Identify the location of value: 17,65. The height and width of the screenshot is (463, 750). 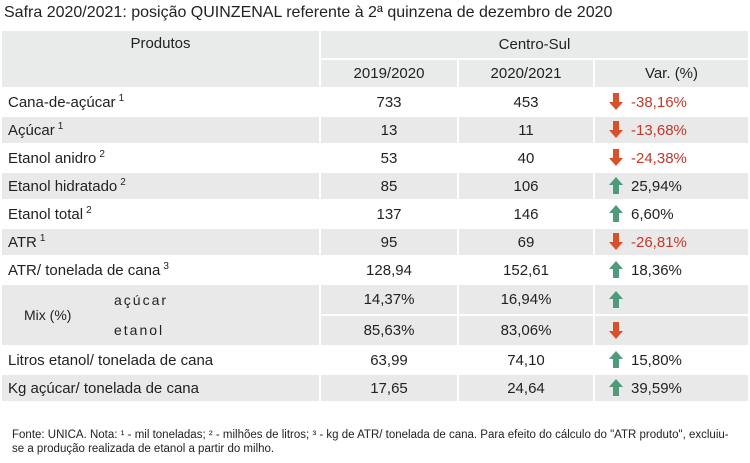
(389, 388).